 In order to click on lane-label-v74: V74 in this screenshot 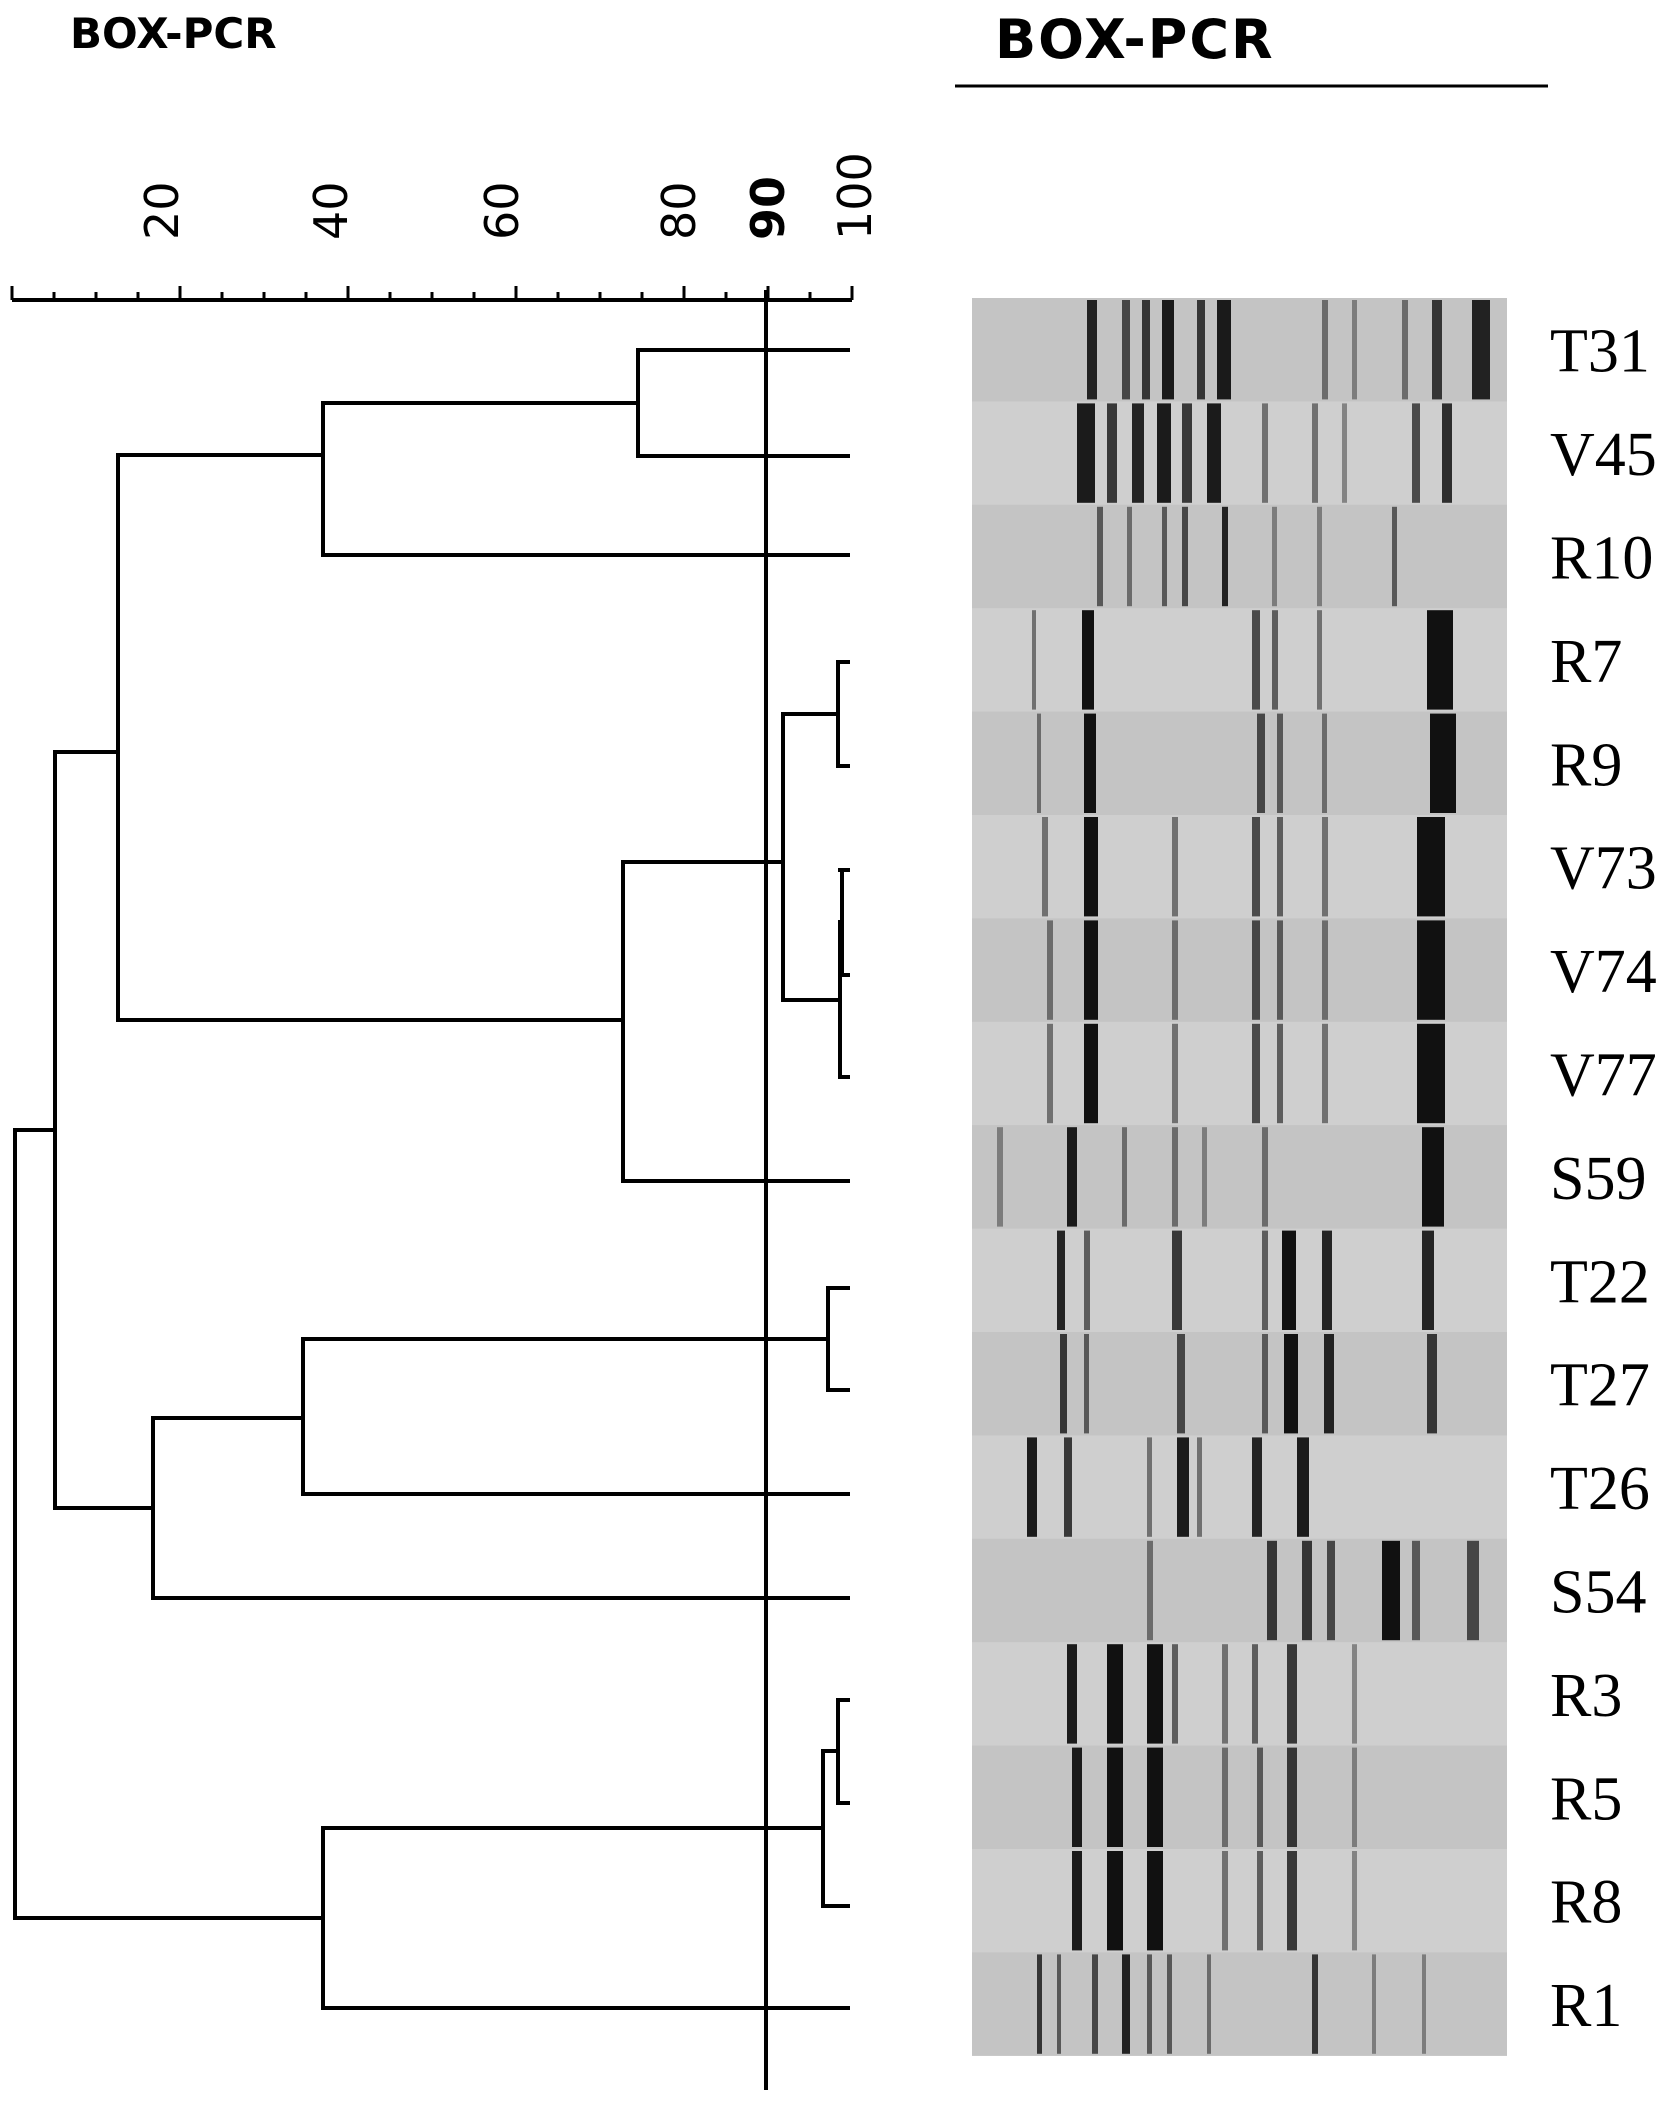, I will do `click(1603, 972)`.